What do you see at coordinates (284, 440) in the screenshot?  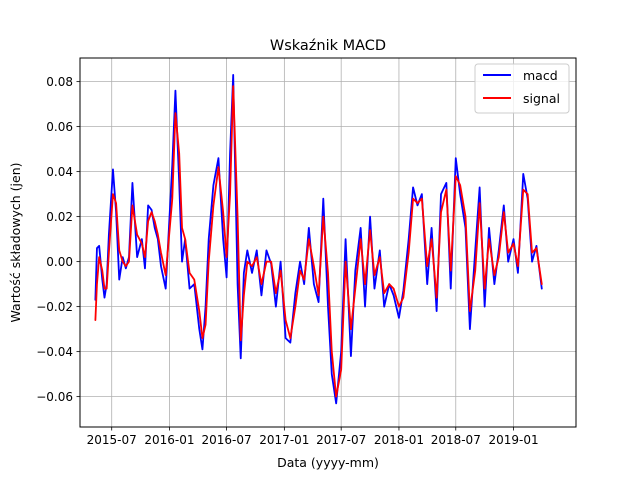 I see `x-tick-label: 2017-01` at bounding box center [284, 440].